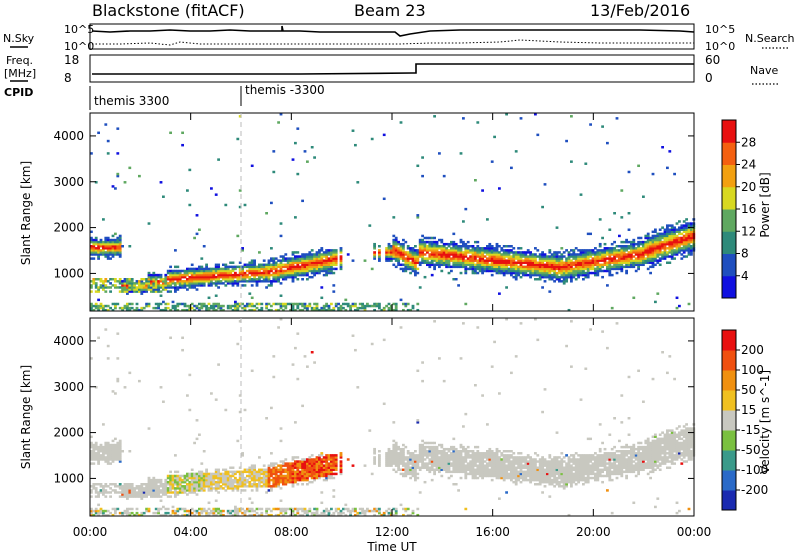 This screenshot has width=800, height=558. Describe the element at coordinates (19, 38) in the screenshot. I see `noise-left-label: N.Sky` at that location.